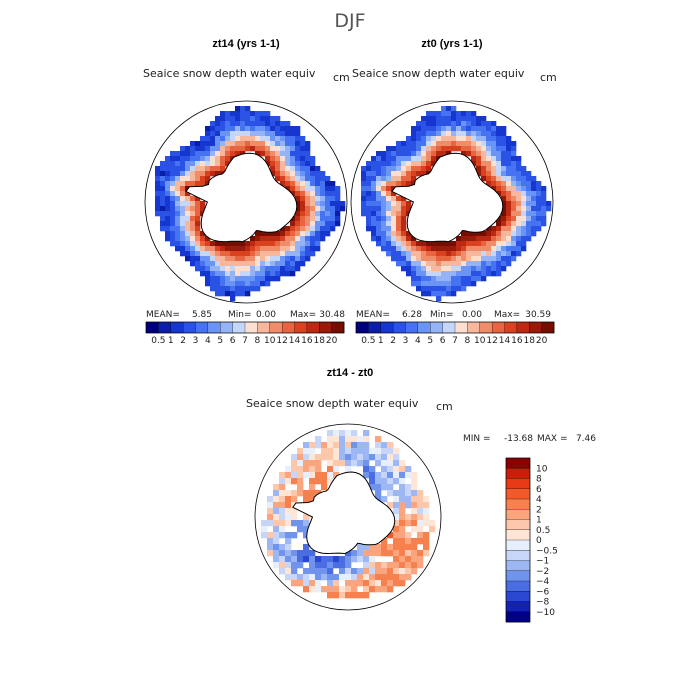 This screenshot has width=700, height=700. I want to click on colorbar-tick-label: 1, so click(171, 341).